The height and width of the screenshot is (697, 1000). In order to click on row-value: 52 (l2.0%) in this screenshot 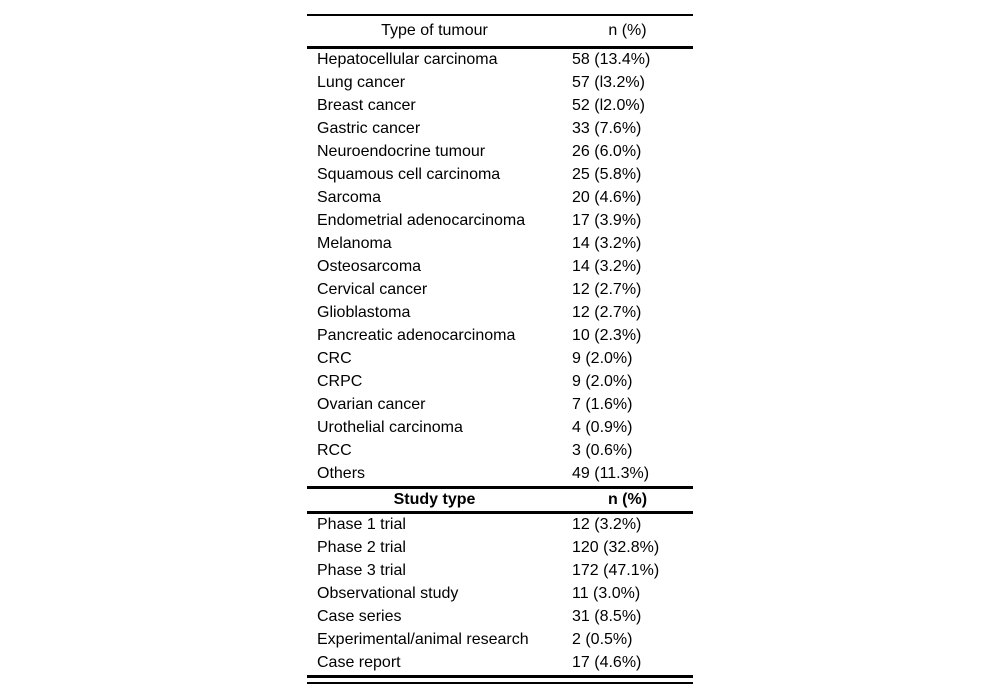, I will do `click(608, 105)`.